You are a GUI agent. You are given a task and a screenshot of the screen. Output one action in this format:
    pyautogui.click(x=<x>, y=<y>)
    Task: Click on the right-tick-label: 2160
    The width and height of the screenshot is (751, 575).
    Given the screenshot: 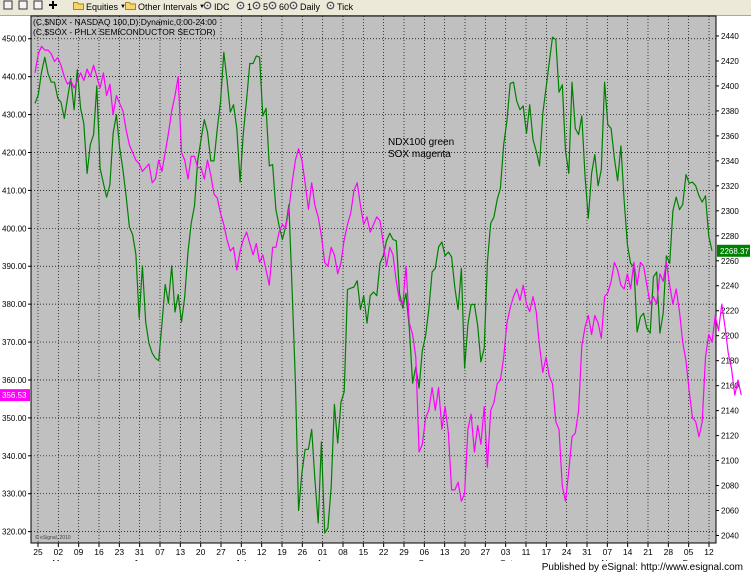 What is the action you would take?
    pyautogui.click(x=730, y=386)
    